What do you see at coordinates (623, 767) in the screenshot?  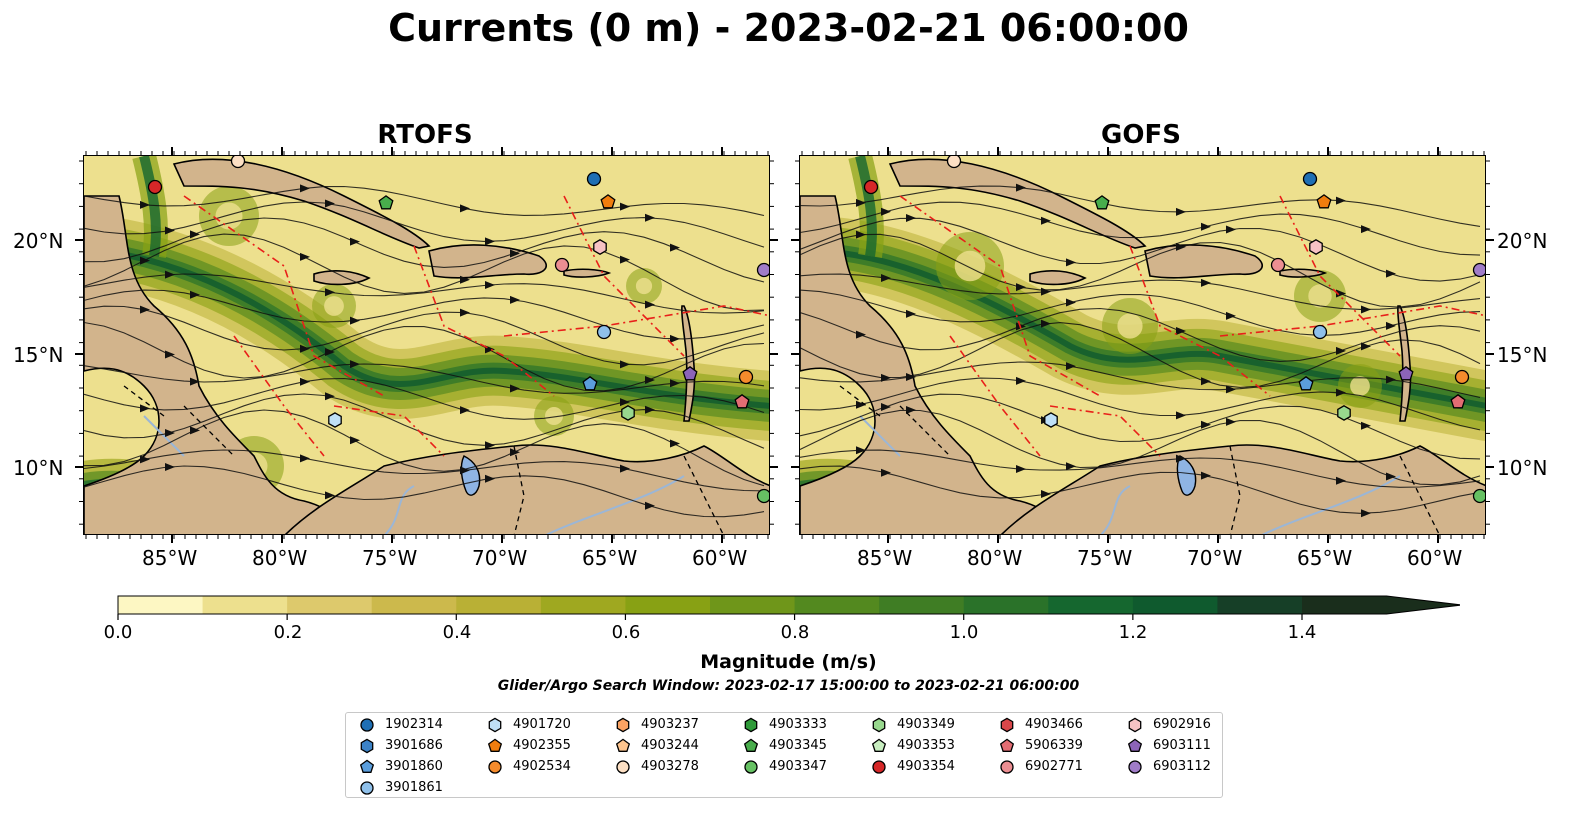 I see `legend-marker-circle-icon` at bounding box center [623, 767].